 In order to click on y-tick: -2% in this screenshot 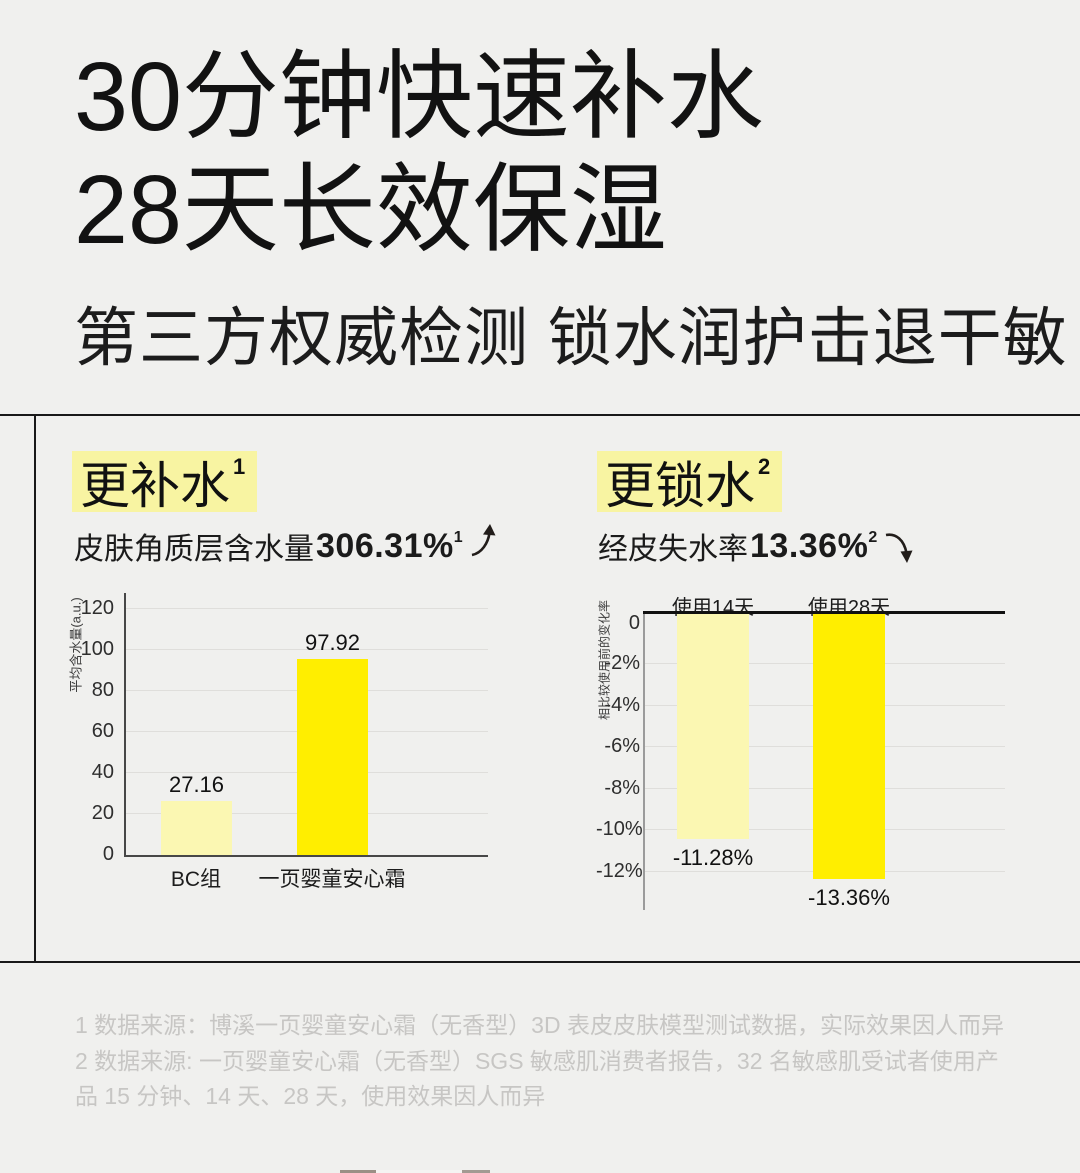, I will do `click(622, 663)`.